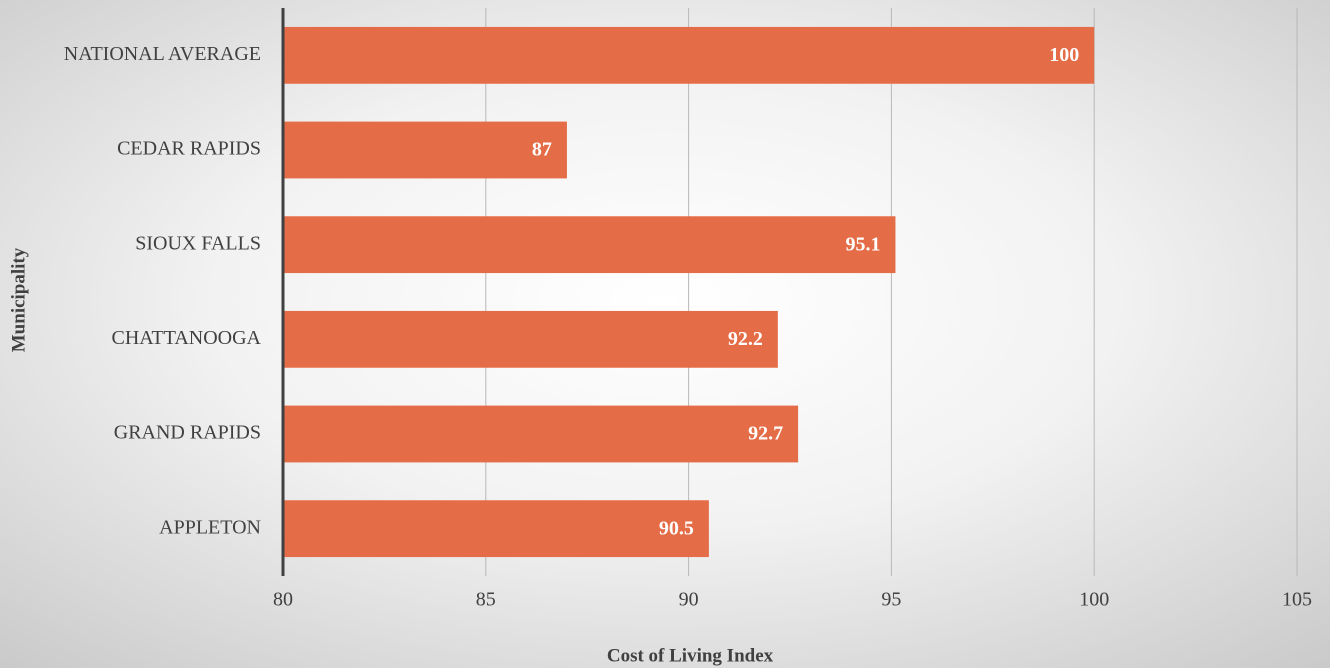  Describe the element at coordinates (676, 528) in the screenshot. I see `value-label: 90.5` at that location.